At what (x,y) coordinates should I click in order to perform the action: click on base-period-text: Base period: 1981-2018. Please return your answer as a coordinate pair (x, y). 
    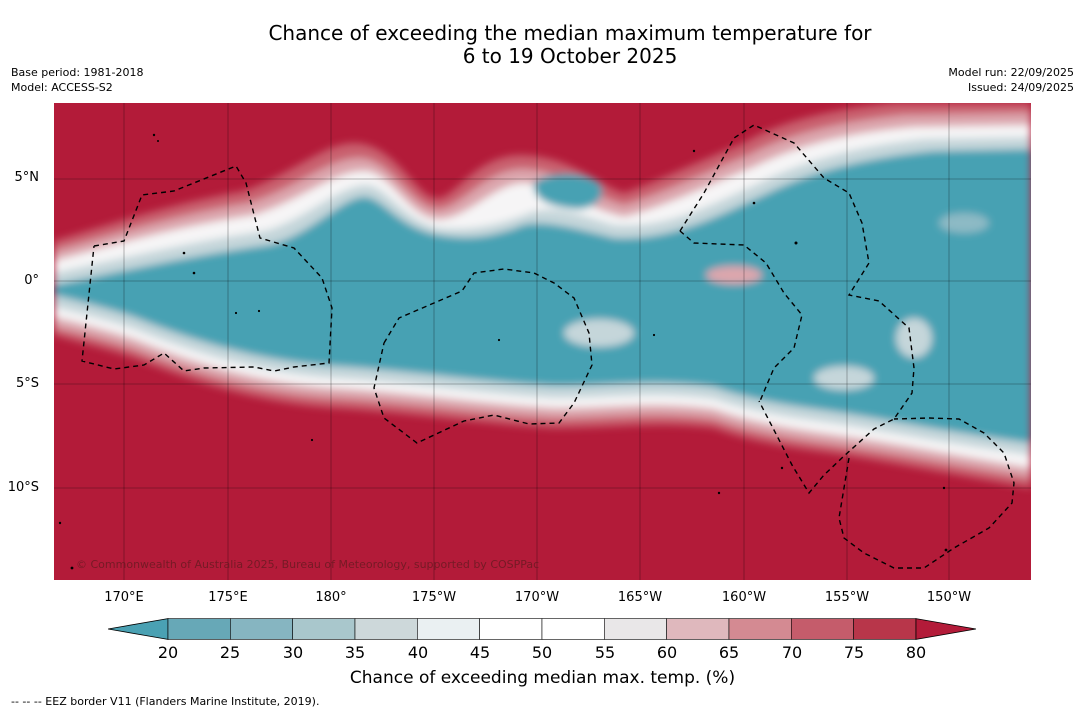
    Looking at the image, I should click on (77, 72).